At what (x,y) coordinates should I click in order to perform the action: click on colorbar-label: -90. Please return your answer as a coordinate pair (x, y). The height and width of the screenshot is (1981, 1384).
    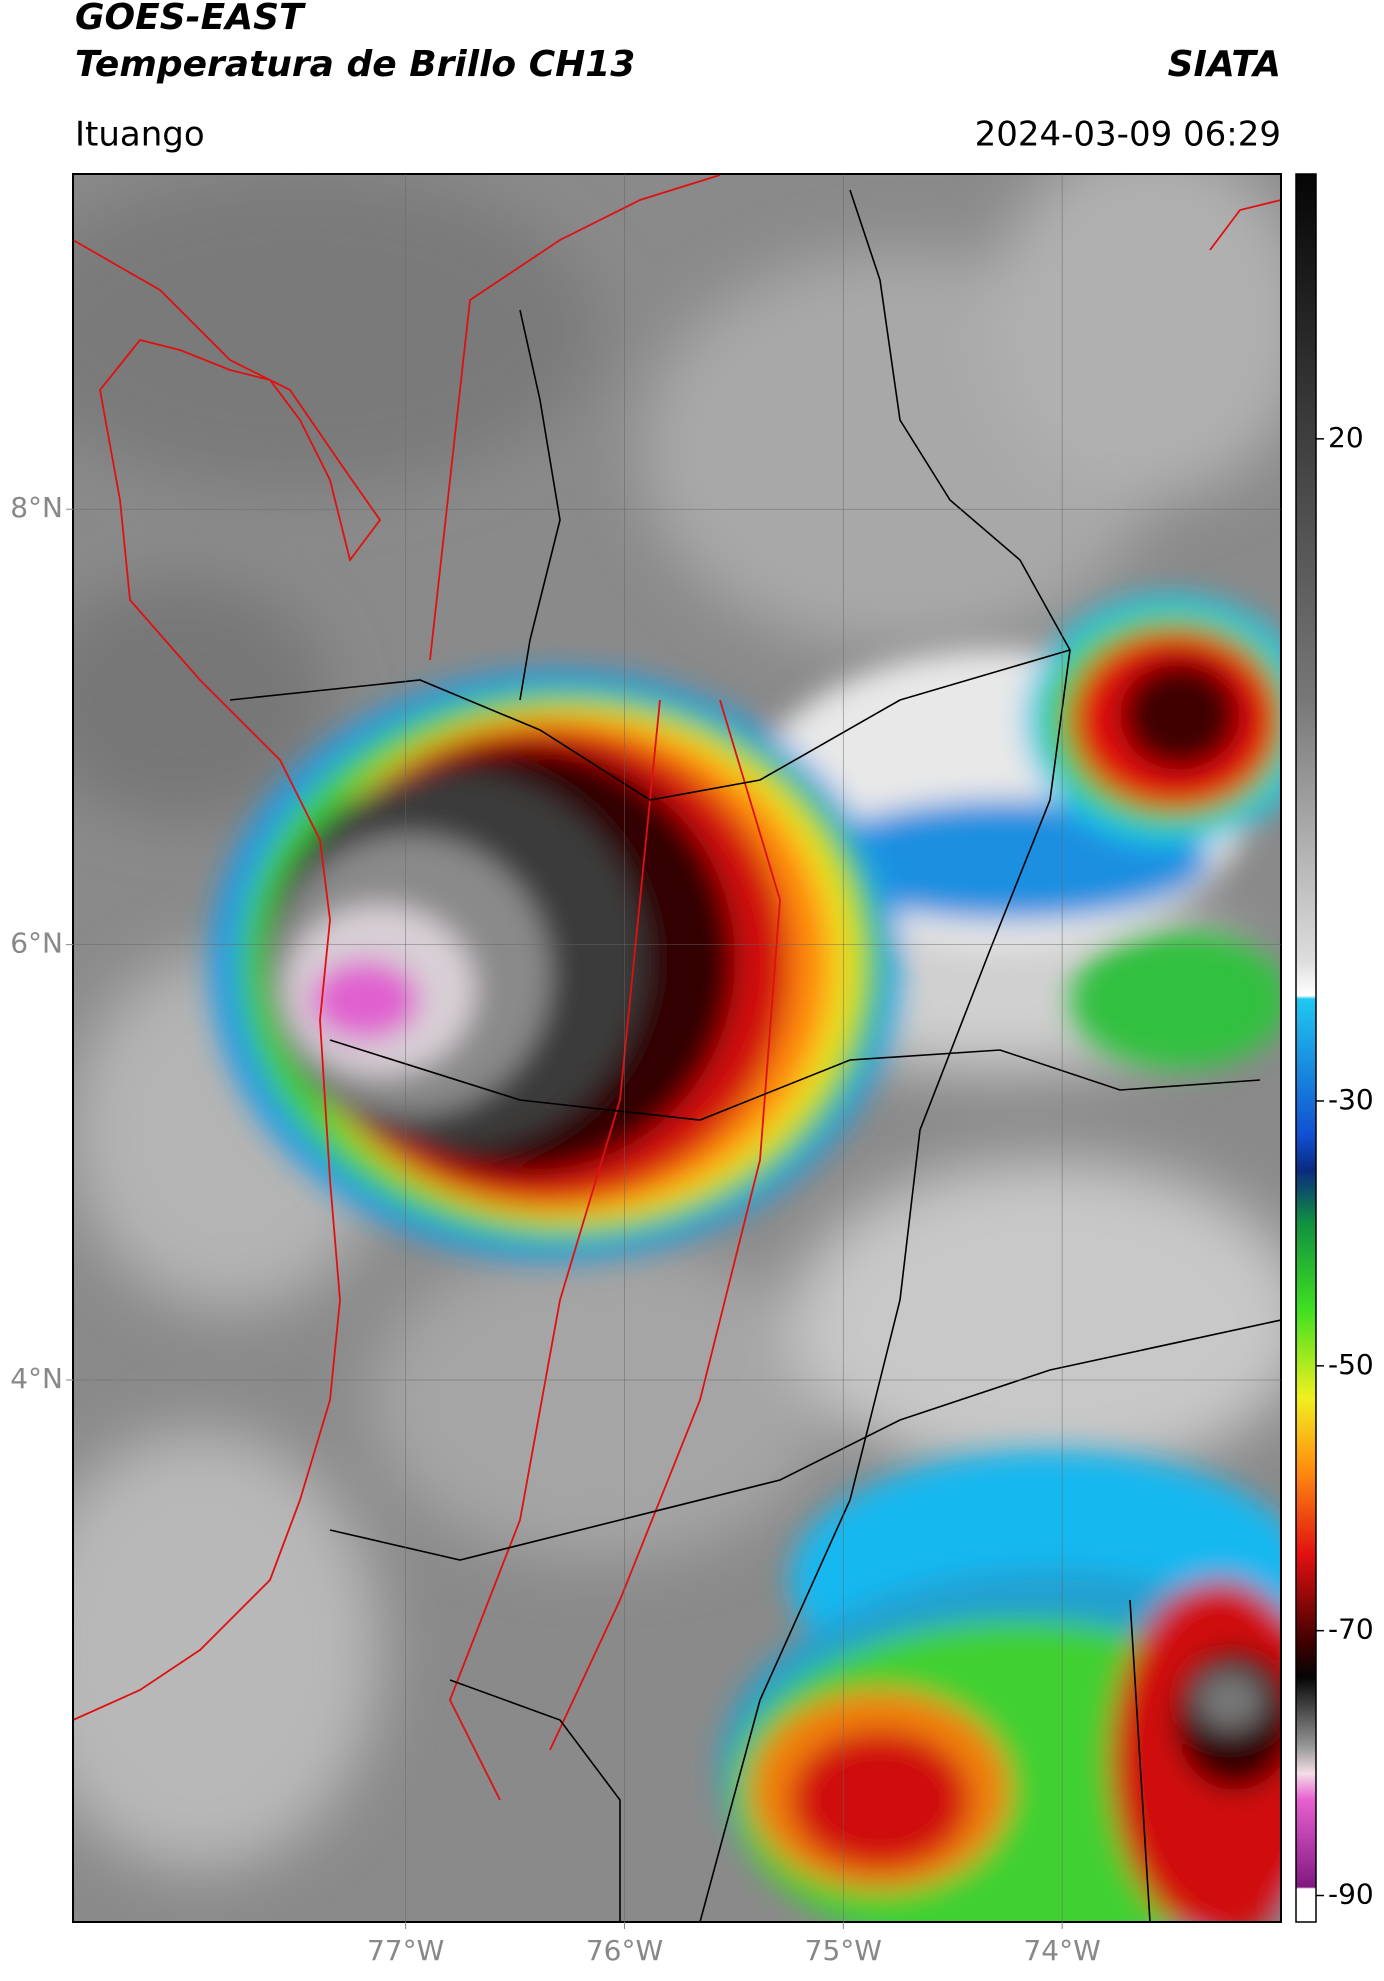
    Looking at the image, I should click on (1351, 1894).